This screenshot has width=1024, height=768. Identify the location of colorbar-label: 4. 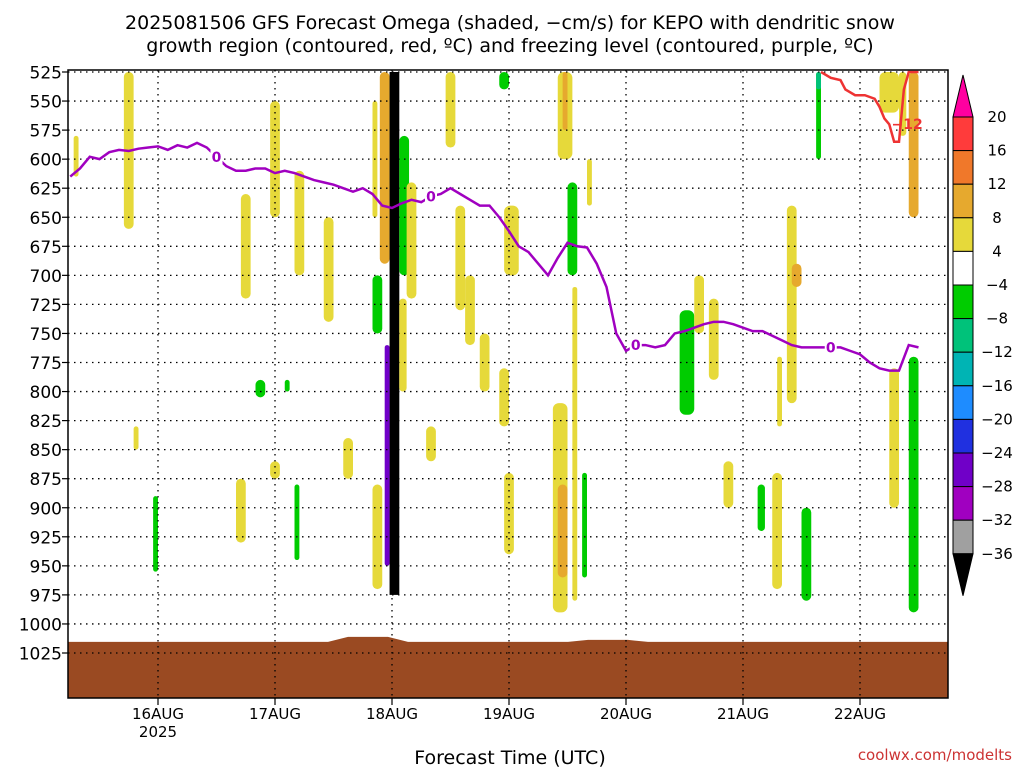
(997, 251).